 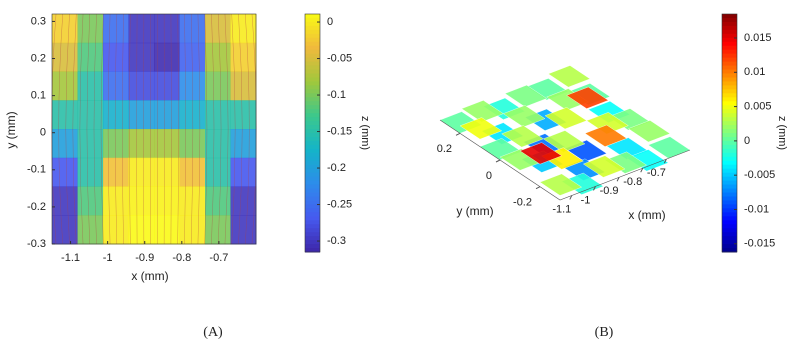 I want to click on colorbar-tick-label: 0.015, so click(x=758, y=38).